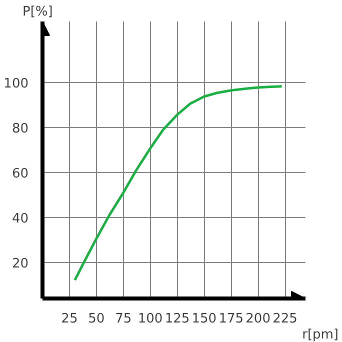  I want to click on x-tick-label: 200, so click(258, 319).